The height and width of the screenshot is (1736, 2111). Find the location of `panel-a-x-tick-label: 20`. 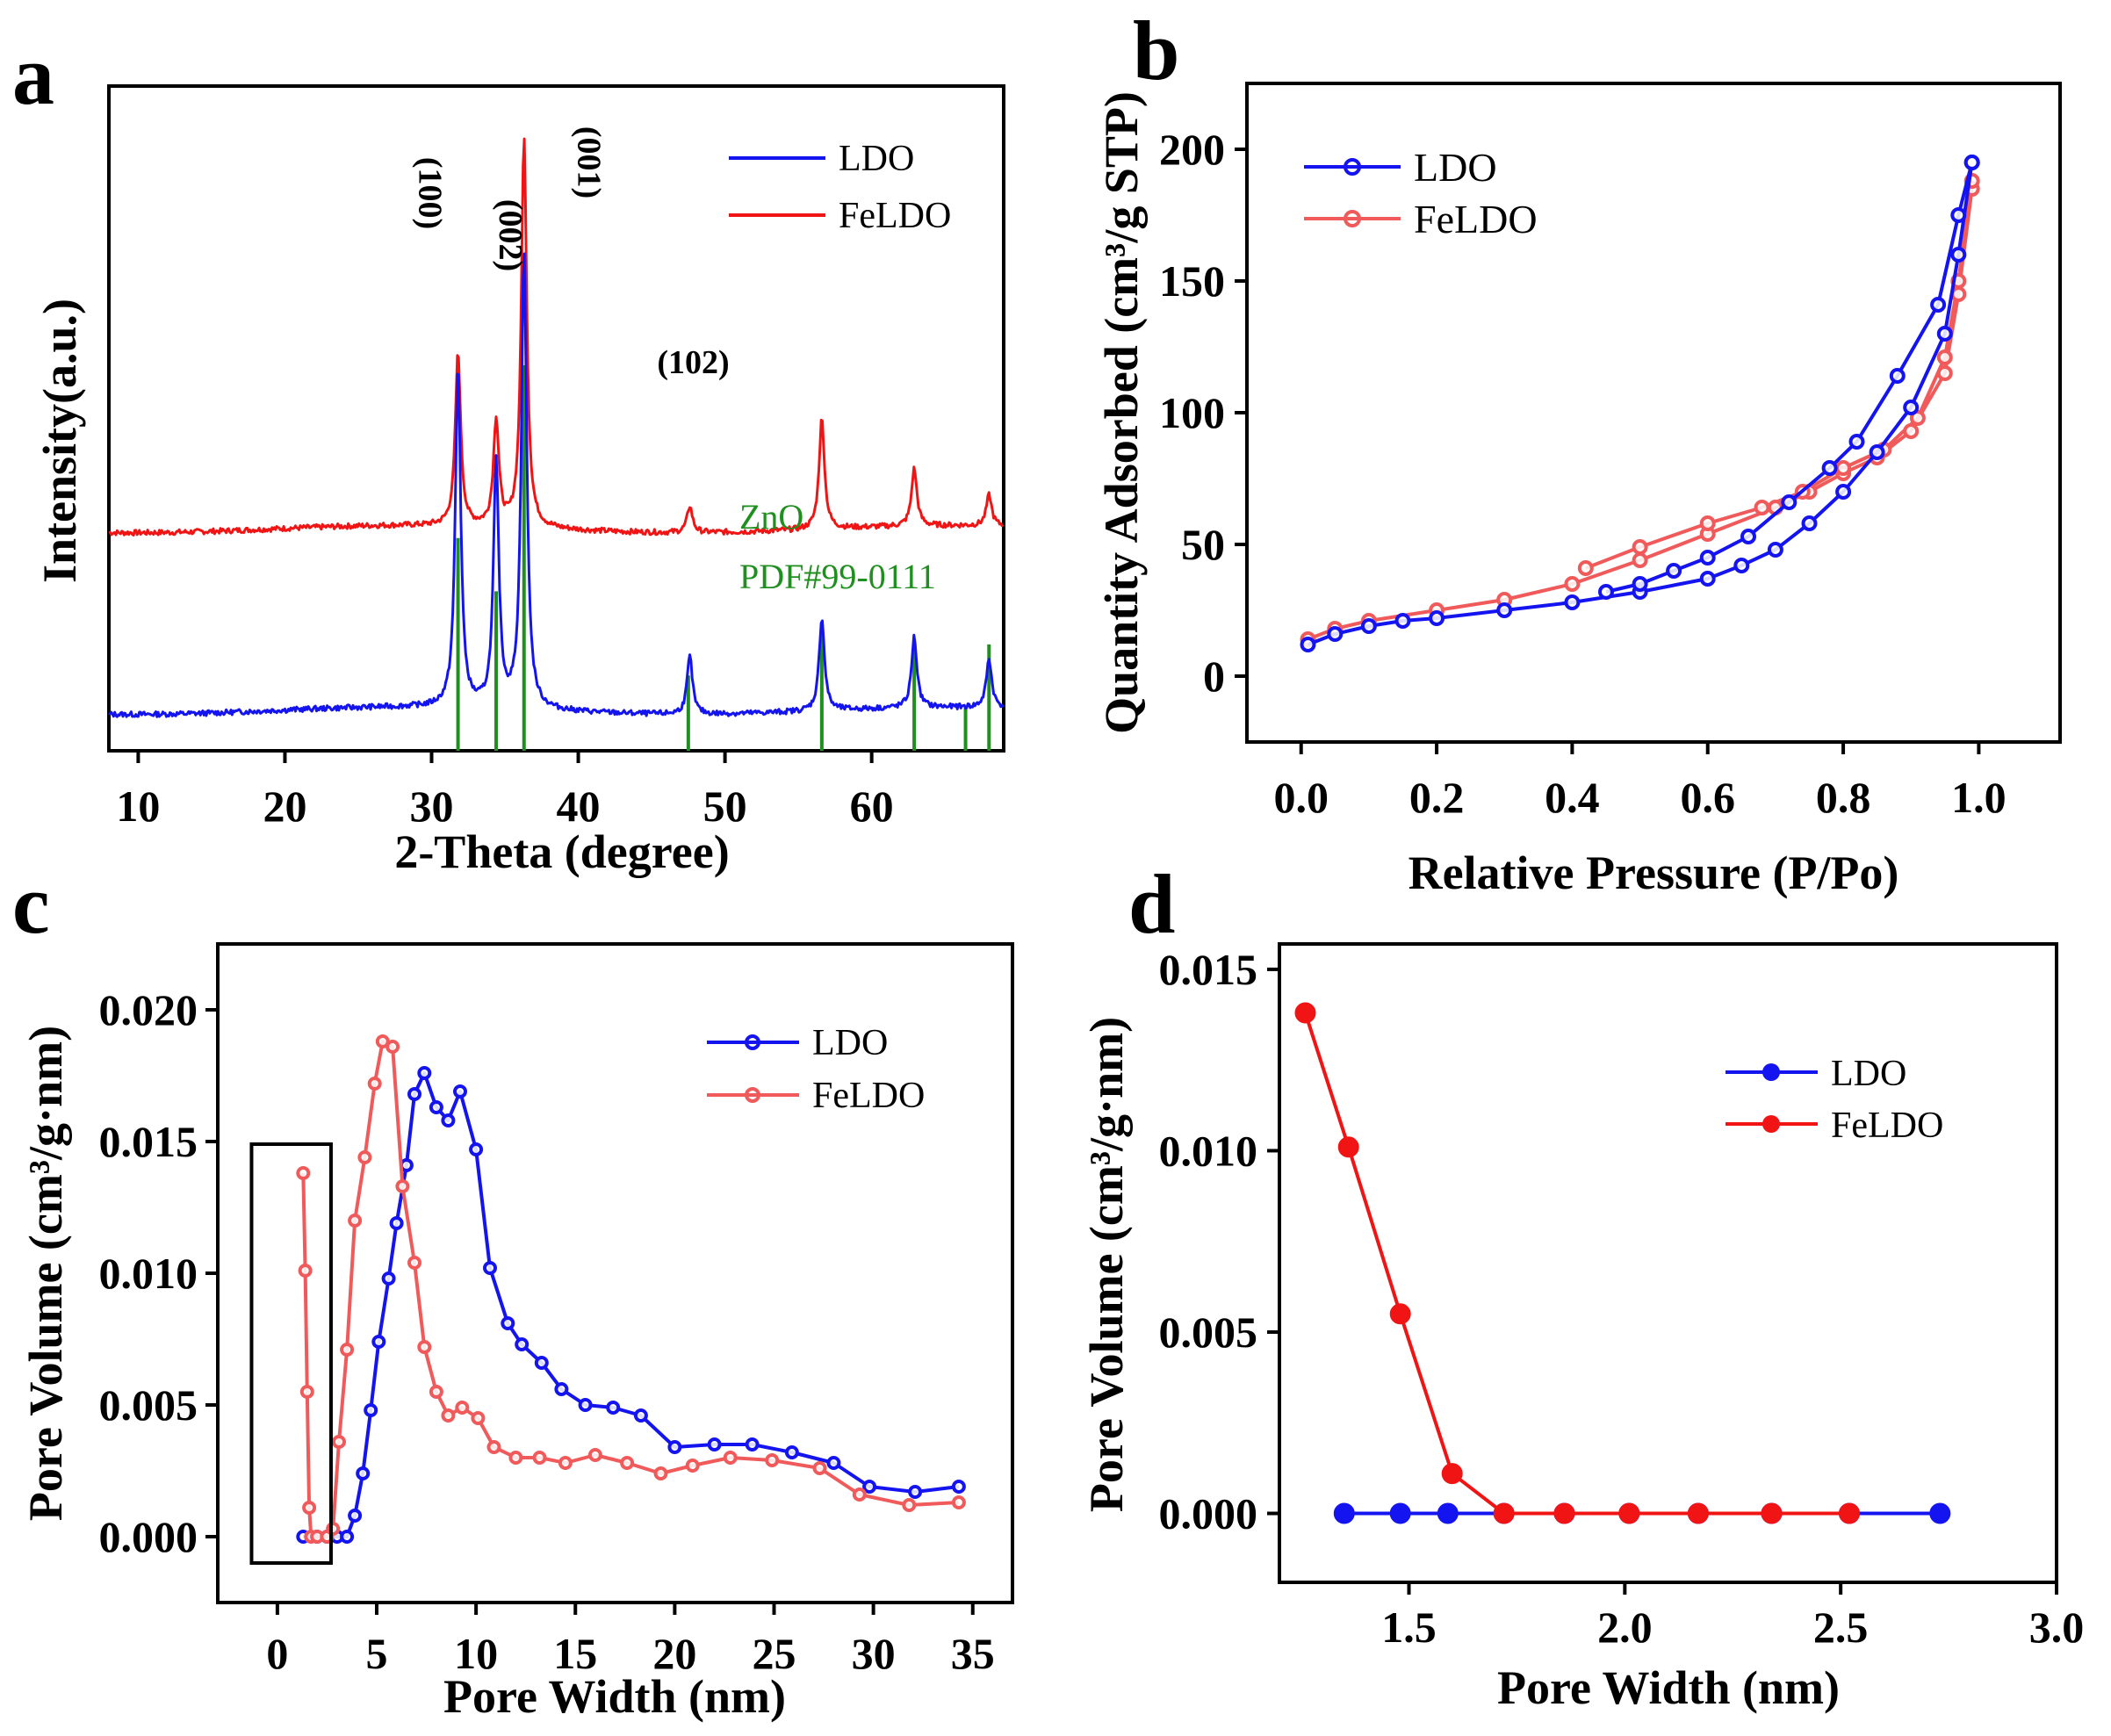

panel-a-x-tick-label: 20 is located at coordinates (284, 806).